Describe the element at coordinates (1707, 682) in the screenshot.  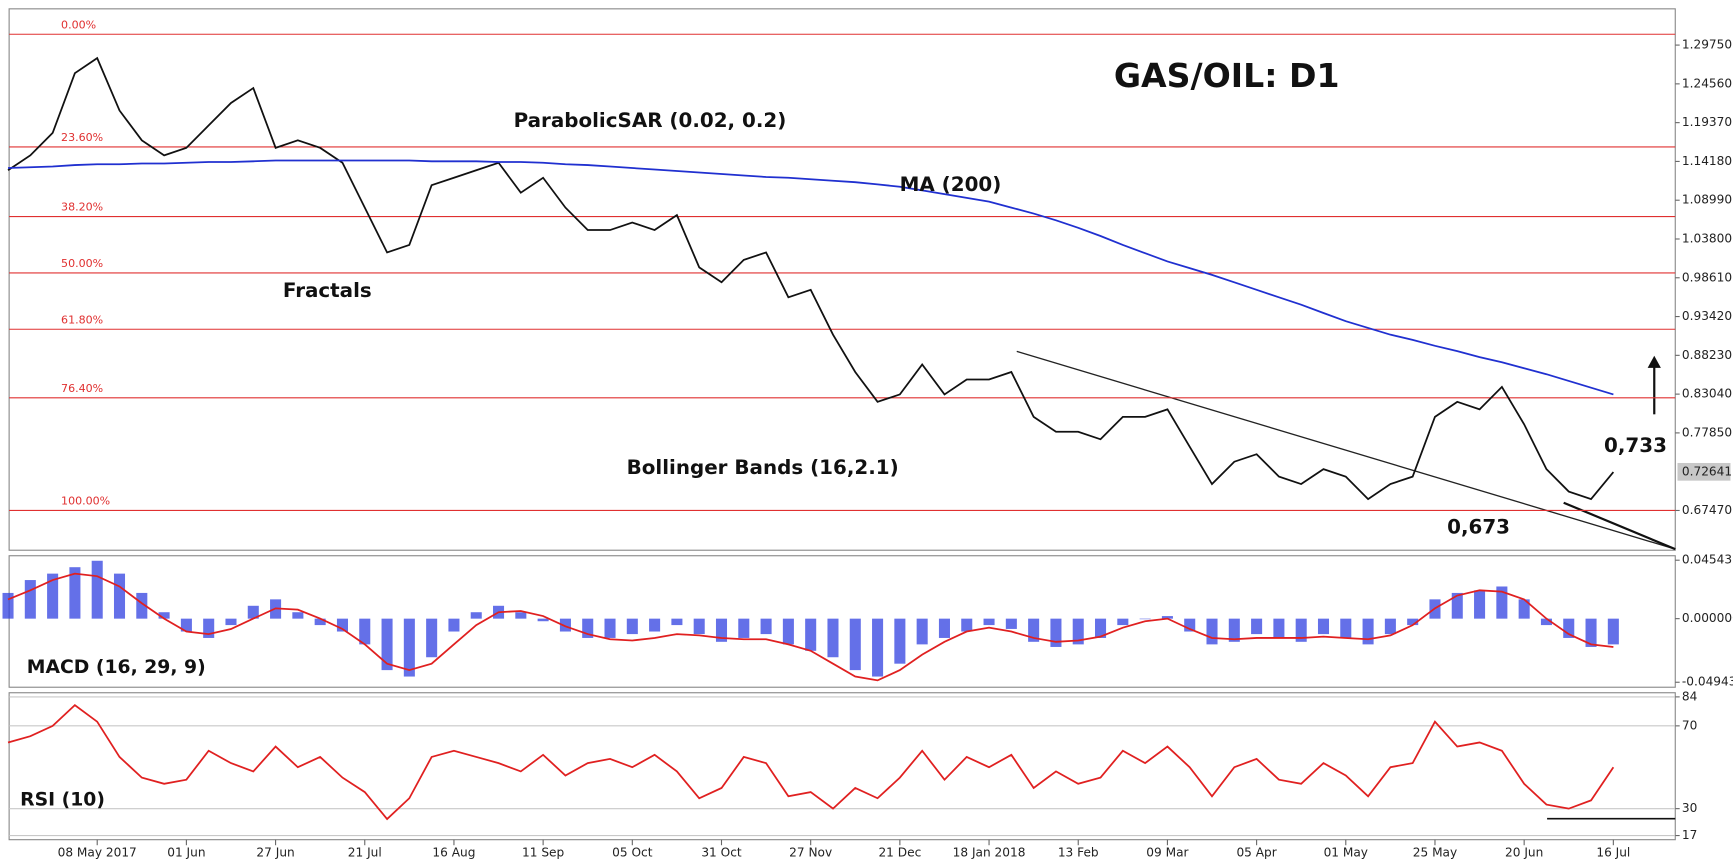
I see `y-tick-label: -0.049434` at that location.